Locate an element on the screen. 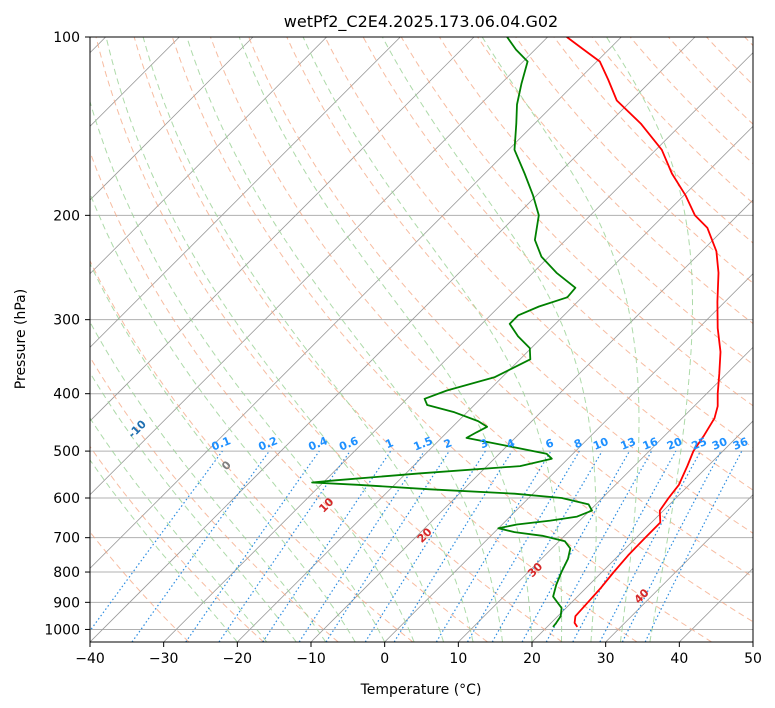 This screenshot has height=708, width=775. x-tick-label: −20 is located at coordinates (238, 659).